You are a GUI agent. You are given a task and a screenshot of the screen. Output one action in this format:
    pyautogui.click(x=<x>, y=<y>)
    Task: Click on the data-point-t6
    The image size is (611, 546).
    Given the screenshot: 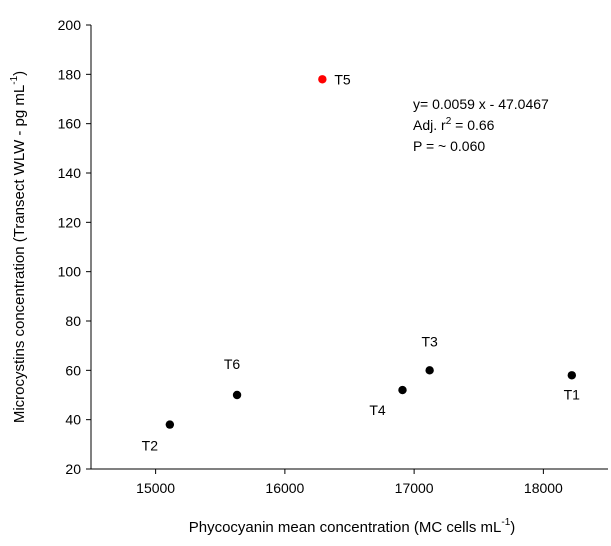 What is the action you would take?
    pyautogui.click(x=237, y=395)
    